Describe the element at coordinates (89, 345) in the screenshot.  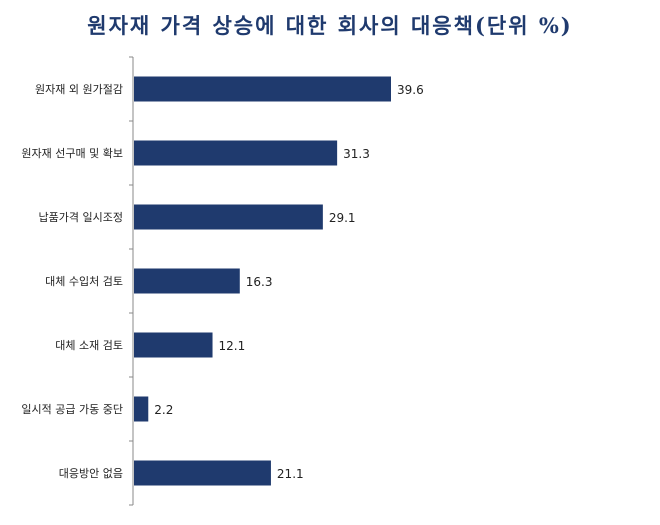
I see `category-label-5: 대체 소재 검토` at that location.